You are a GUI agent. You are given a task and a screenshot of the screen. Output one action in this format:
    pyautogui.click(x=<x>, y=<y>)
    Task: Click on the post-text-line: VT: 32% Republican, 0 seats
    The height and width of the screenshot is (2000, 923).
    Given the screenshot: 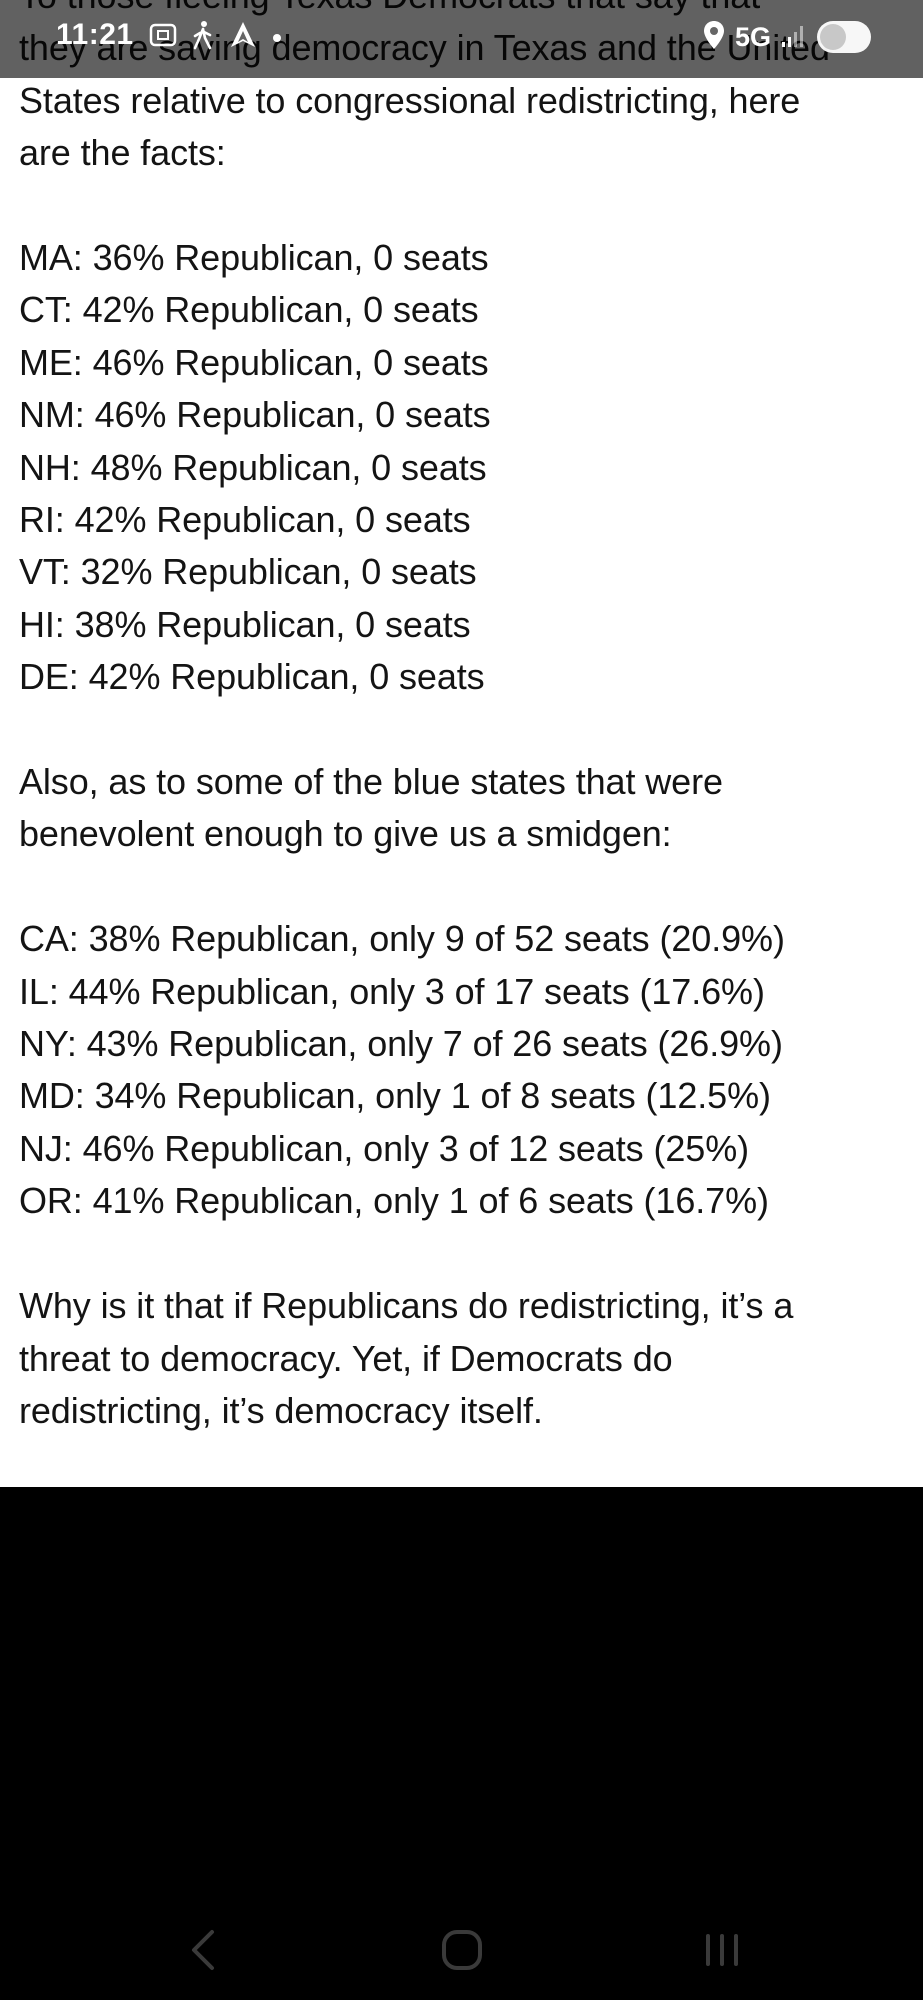 What is the action you would take?
    pyautogui.click(x=248, y=572)
    